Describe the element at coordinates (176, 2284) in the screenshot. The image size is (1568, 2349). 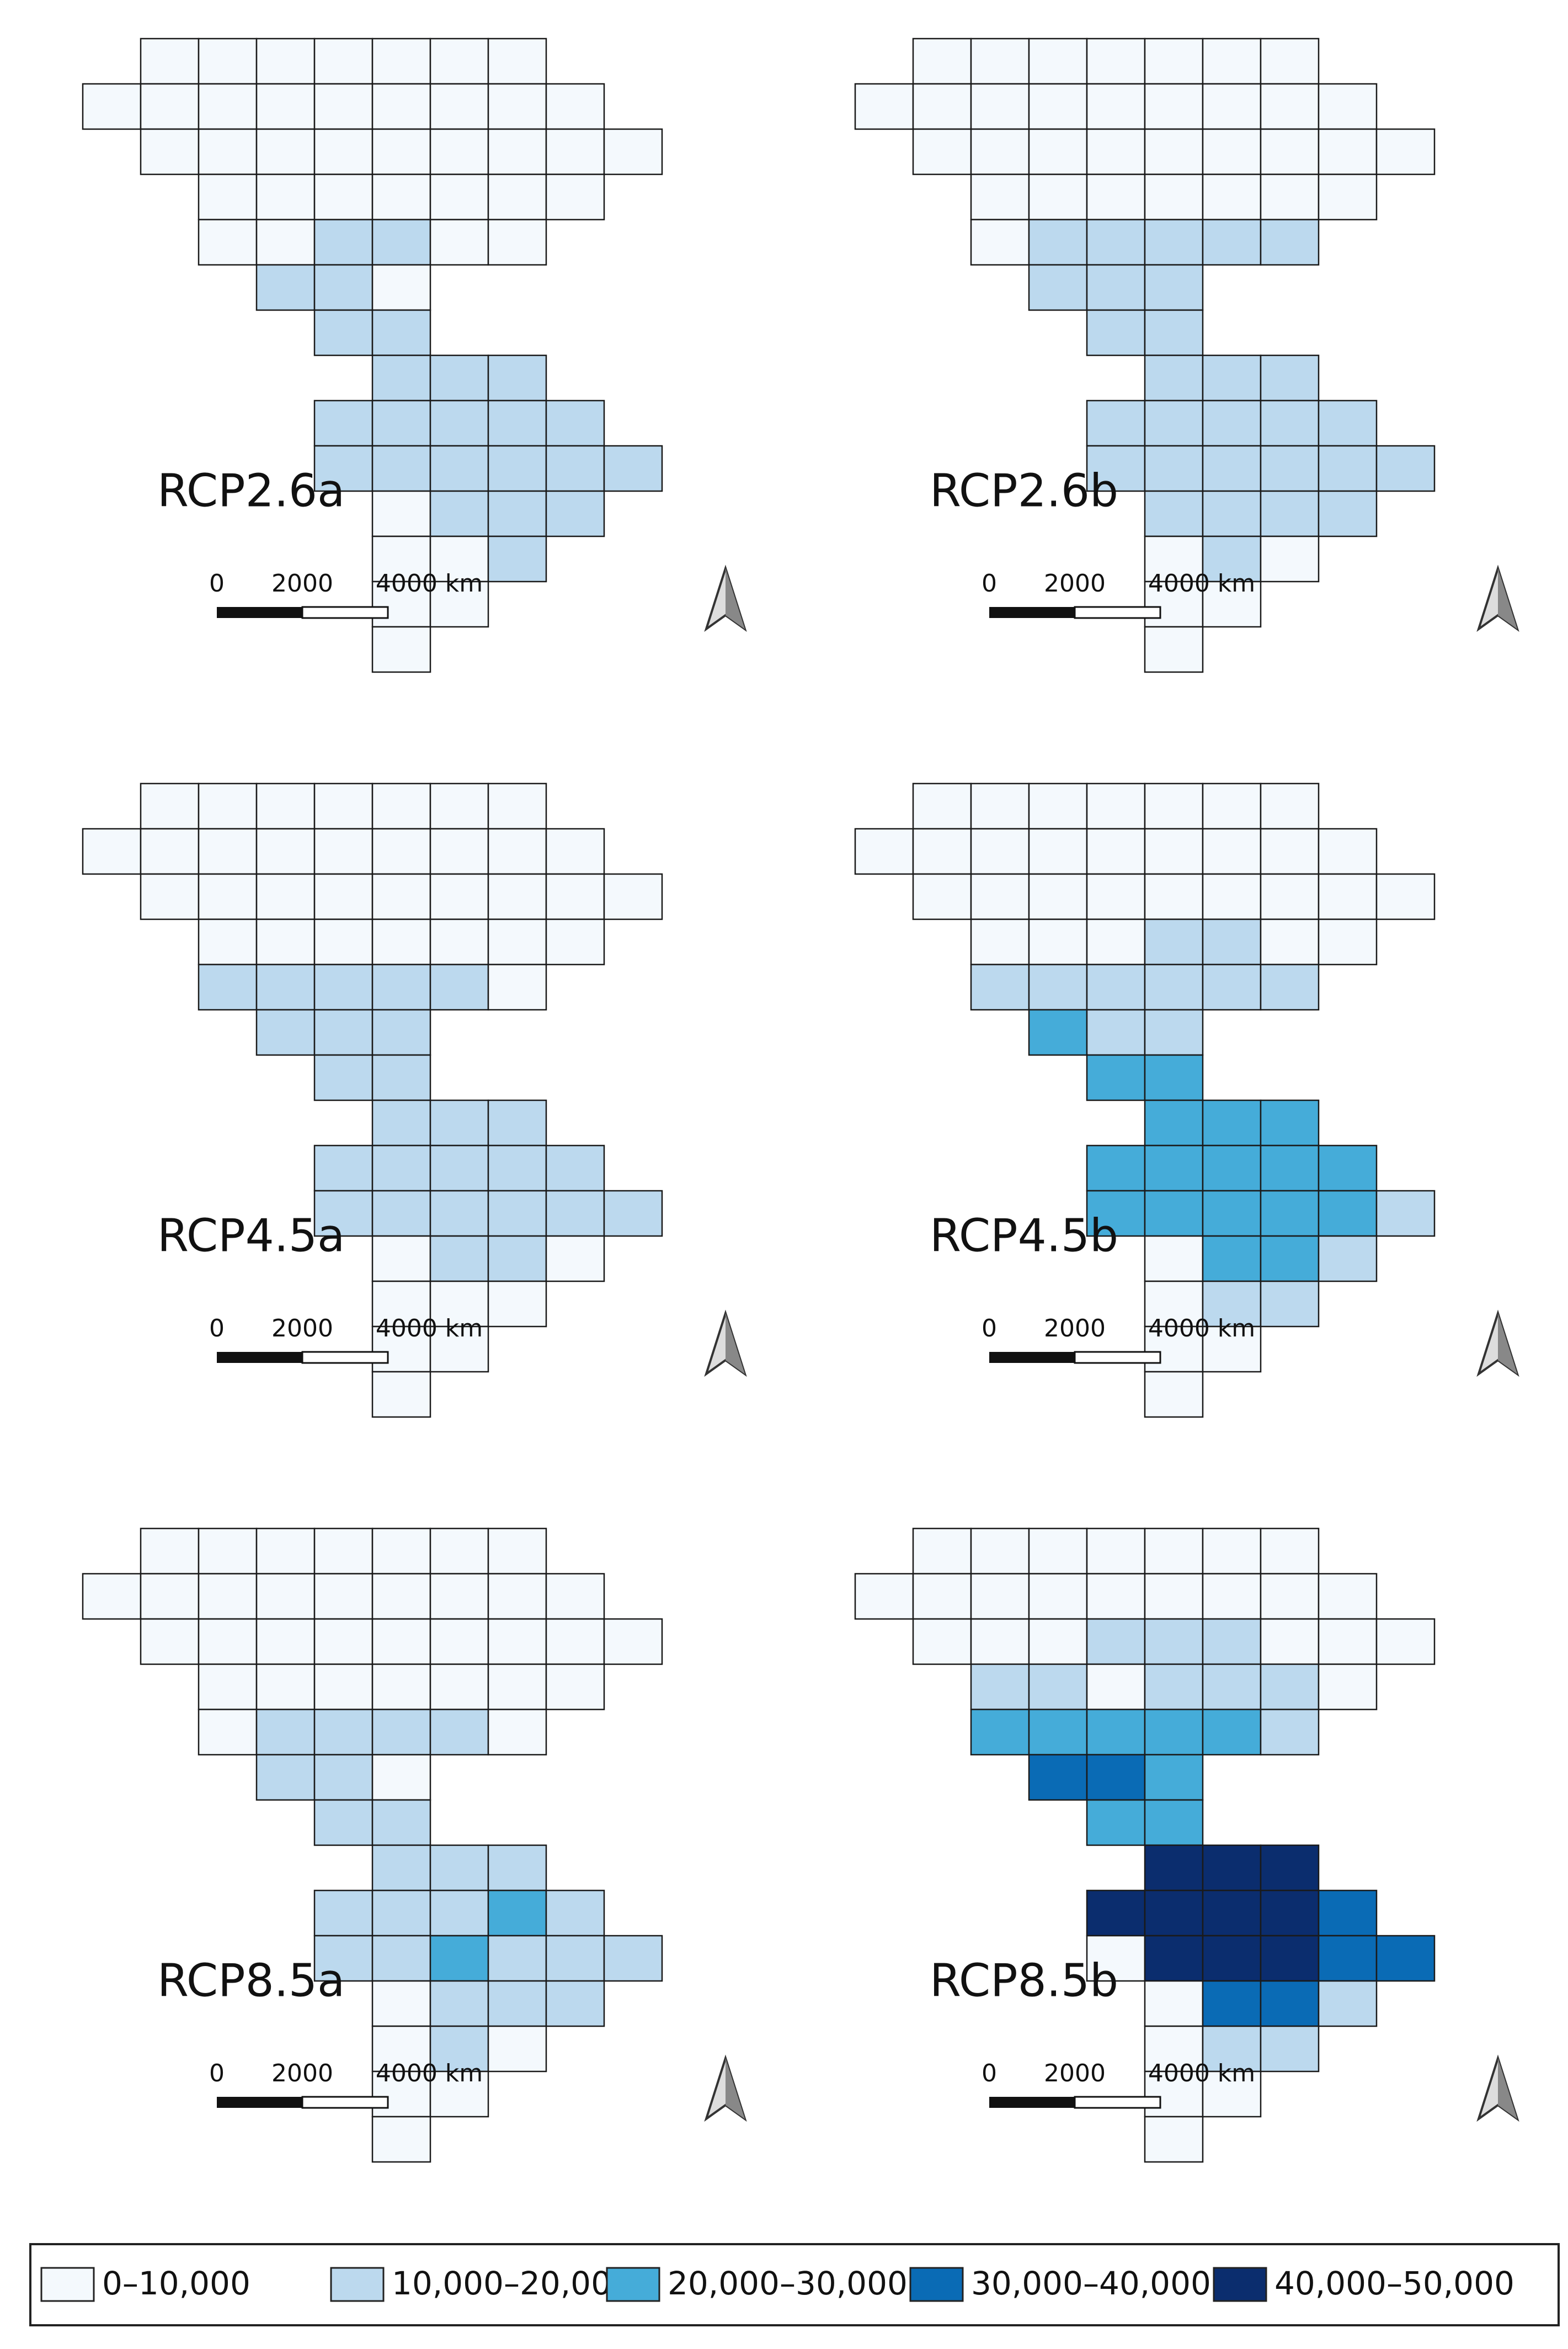
I see `legend-label: 0–10,000` at that location.